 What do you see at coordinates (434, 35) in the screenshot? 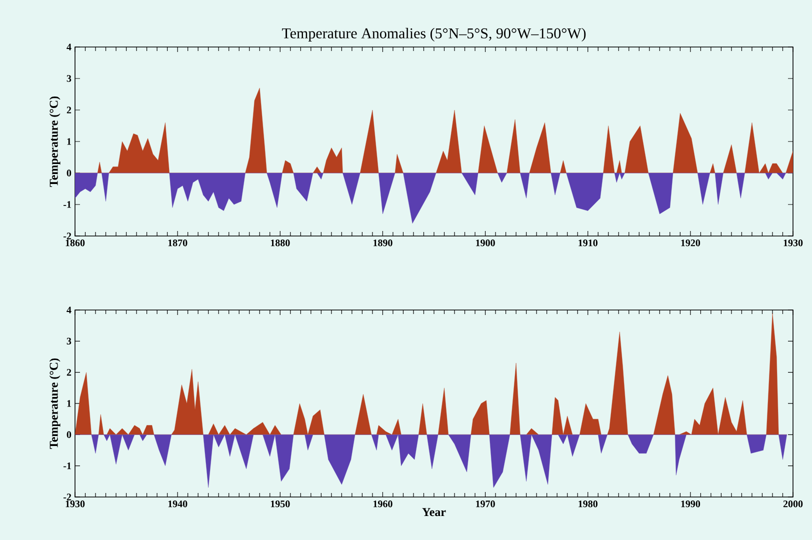
I see `chart-title: Temperature Anomalies (5°N–5°S, 90°W–150°W)` at bounding box center [434, 35].